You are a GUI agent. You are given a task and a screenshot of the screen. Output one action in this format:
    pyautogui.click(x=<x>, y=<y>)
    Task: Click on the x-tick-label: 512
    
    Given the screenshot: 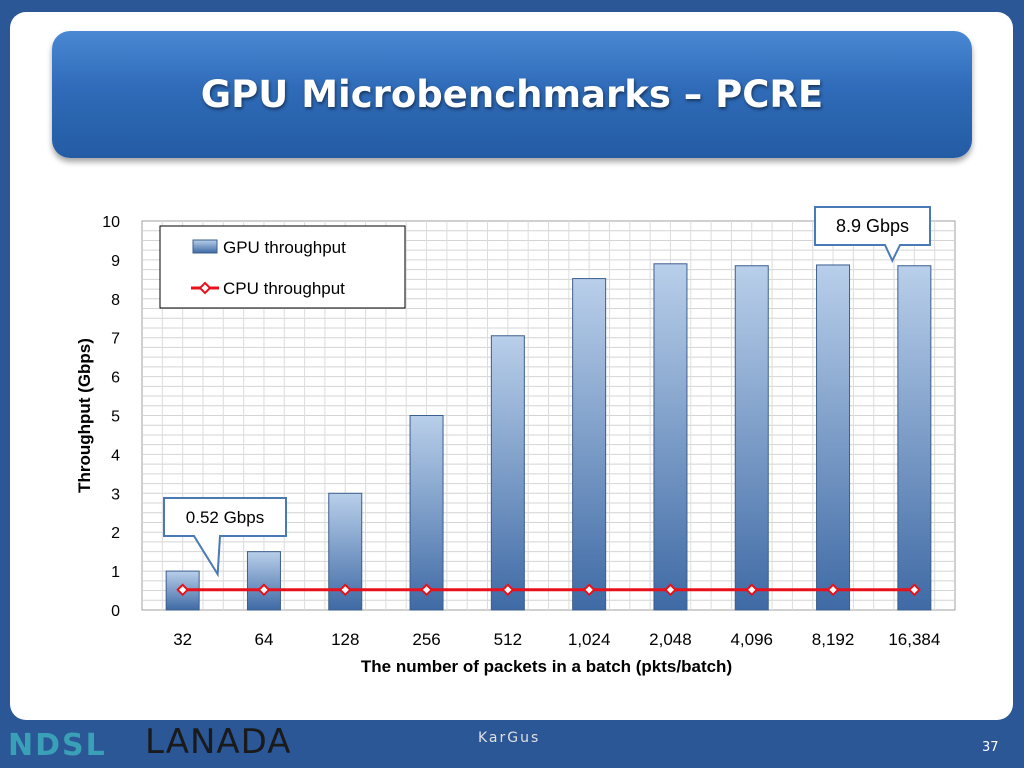 What is the action you would take?
    pyautogui.click(x=508, y=639)
    